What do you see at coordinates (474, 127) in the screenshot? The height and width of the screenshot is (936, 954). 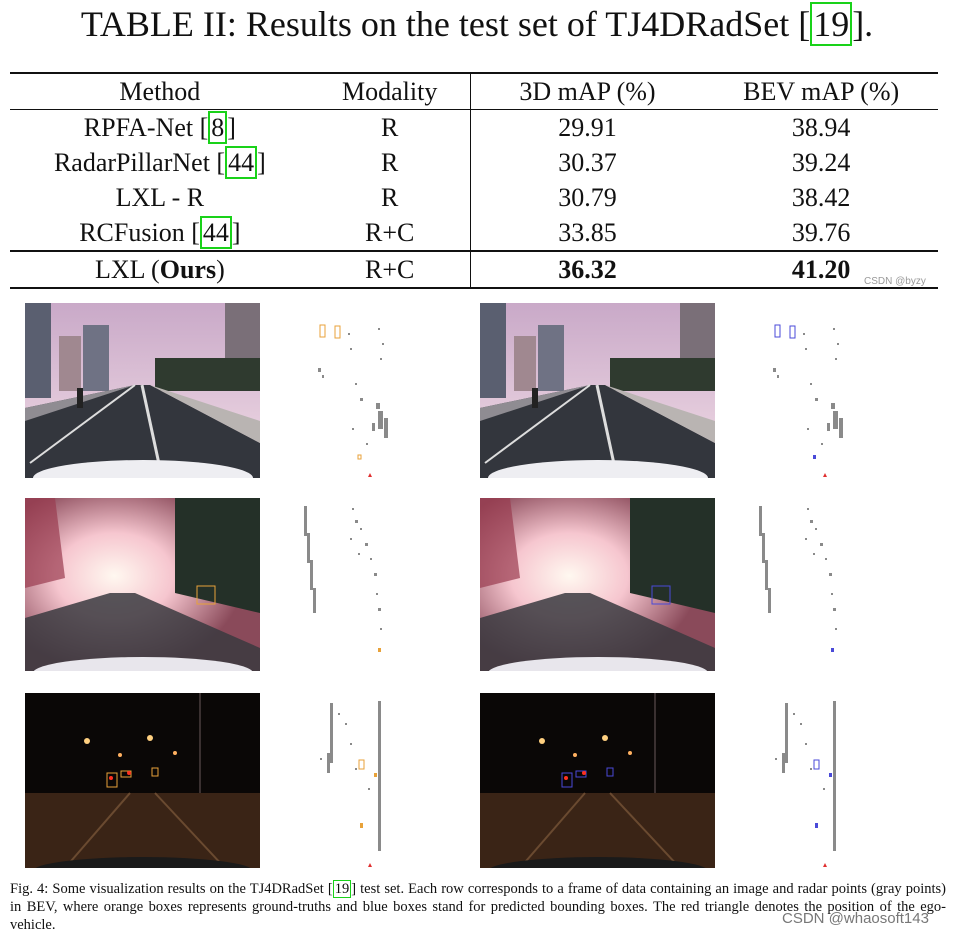 I see `table-row: RPFA-Net [8] R 29.91 38.94` at bounding box center [474, 127].